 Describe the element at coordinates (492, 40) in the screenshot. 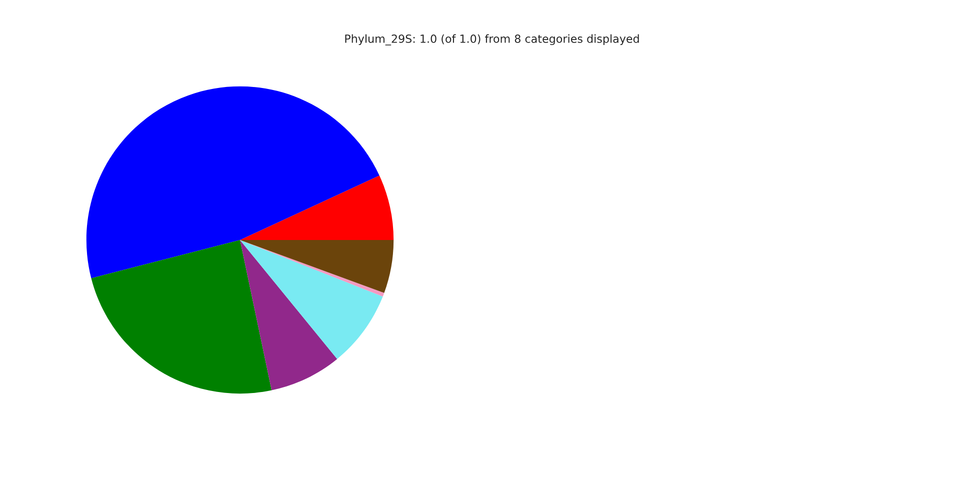

I see `text: Phylum_29S: 1.0 (of 1.0) from 8 categories displayed` at that location.